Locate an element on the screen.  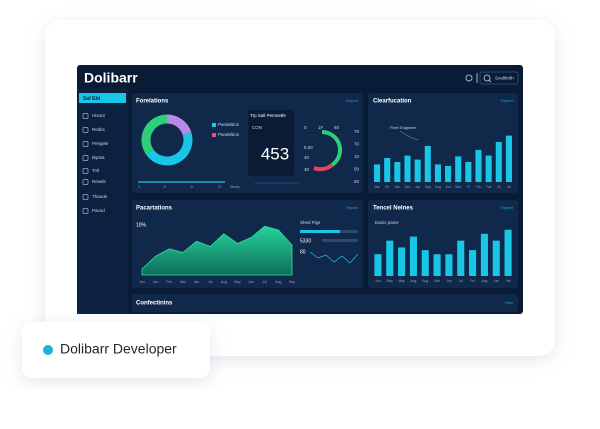
axis-label: Ilbrrity is located at coordinates (235, 187).